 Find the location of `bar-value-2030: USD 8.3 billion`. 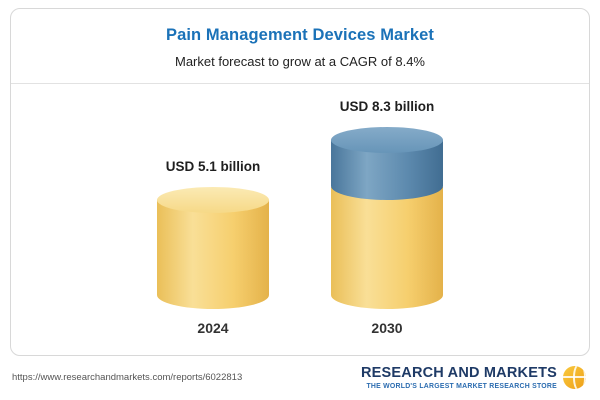

bar-value-2030: USD 8.3 billion is located at coordinates (387, 106).